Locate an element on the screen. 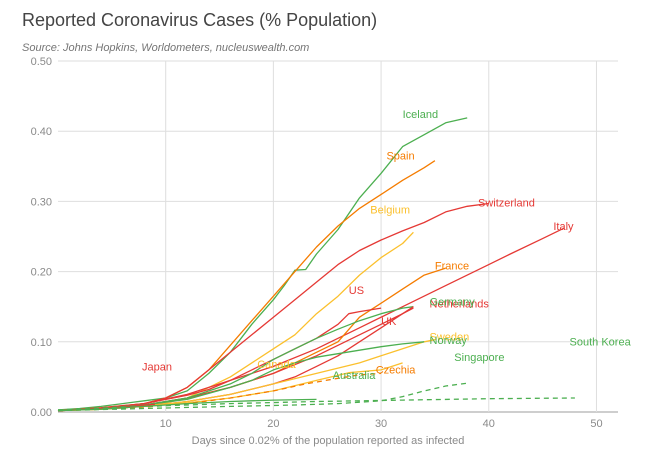 This screenshot has width=648, height=460. series-label-czechia: Czechia is located at coordinates (396, 370).